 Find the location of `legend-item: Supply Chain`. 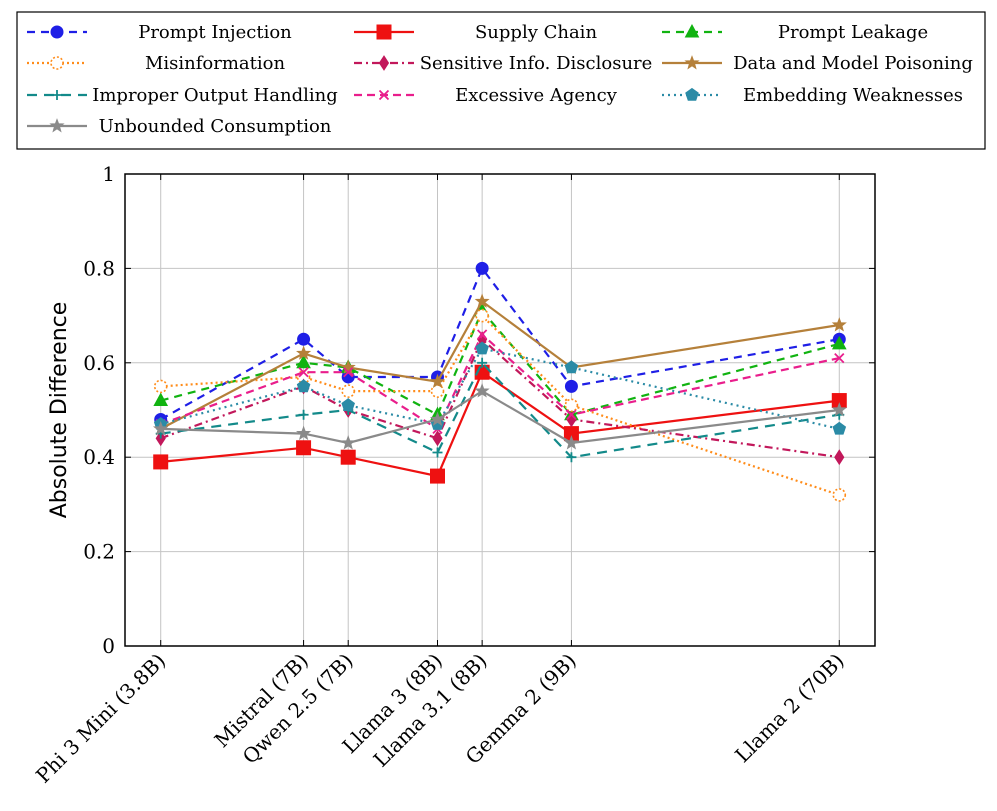

legend-item: Supply Chain is located at coordinates (475, 32).